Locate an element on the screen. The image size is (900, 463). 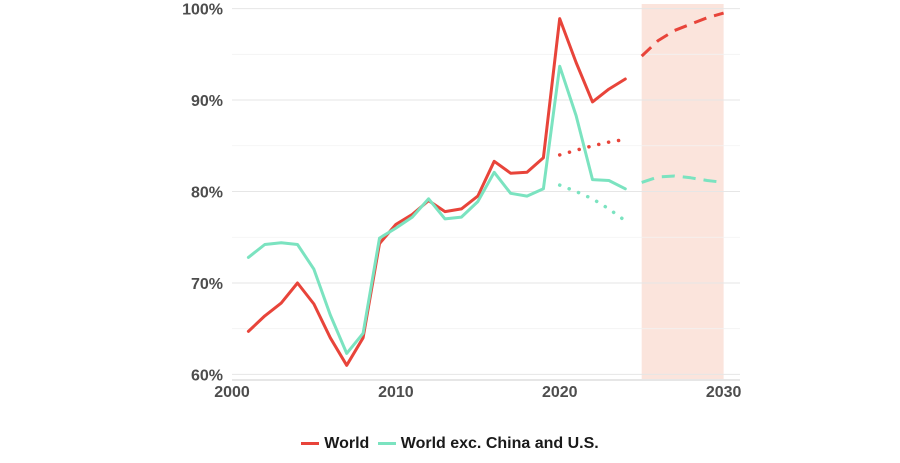
legend-label-world-exc-china-us: World exc. China and U.S. is located at coordinates (499, 443).